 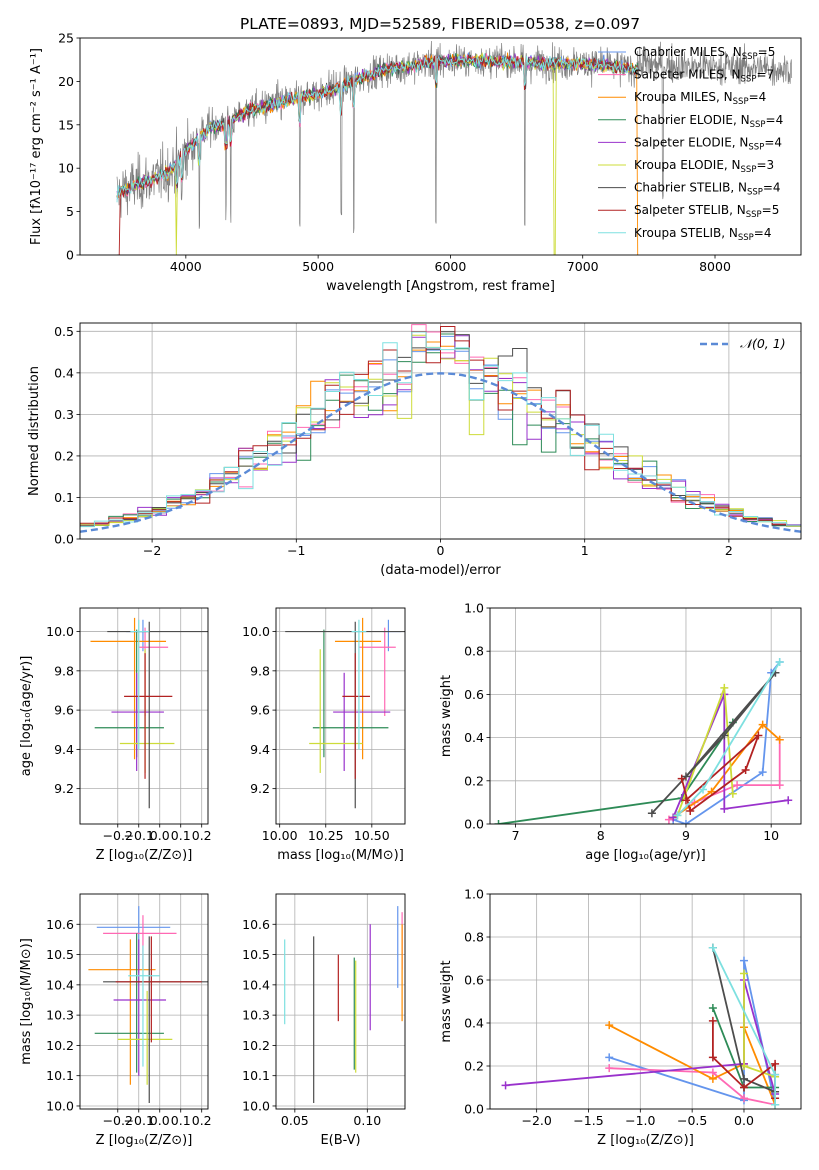 What do you see at coordinates (181, 835) in the screenshot?
I see `x-tick-label: 0.1` at bounding box center [181, 835].